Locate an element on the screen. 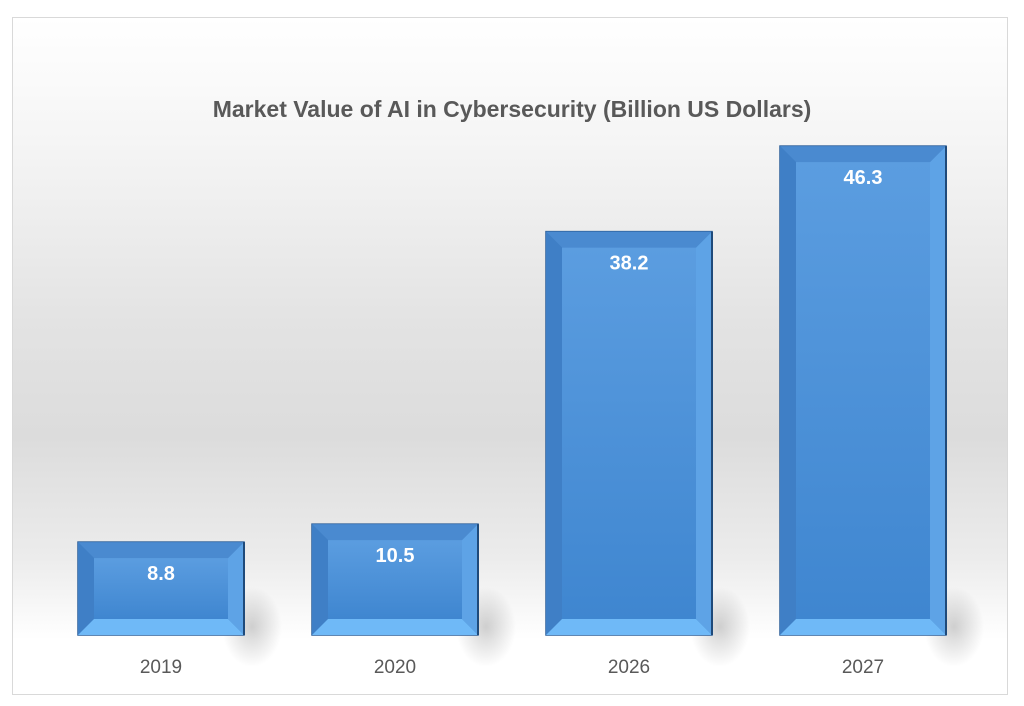 The height and width of the screenshot is (706, 1024). data-label: 8.8 is located at coordinates (161, 574).